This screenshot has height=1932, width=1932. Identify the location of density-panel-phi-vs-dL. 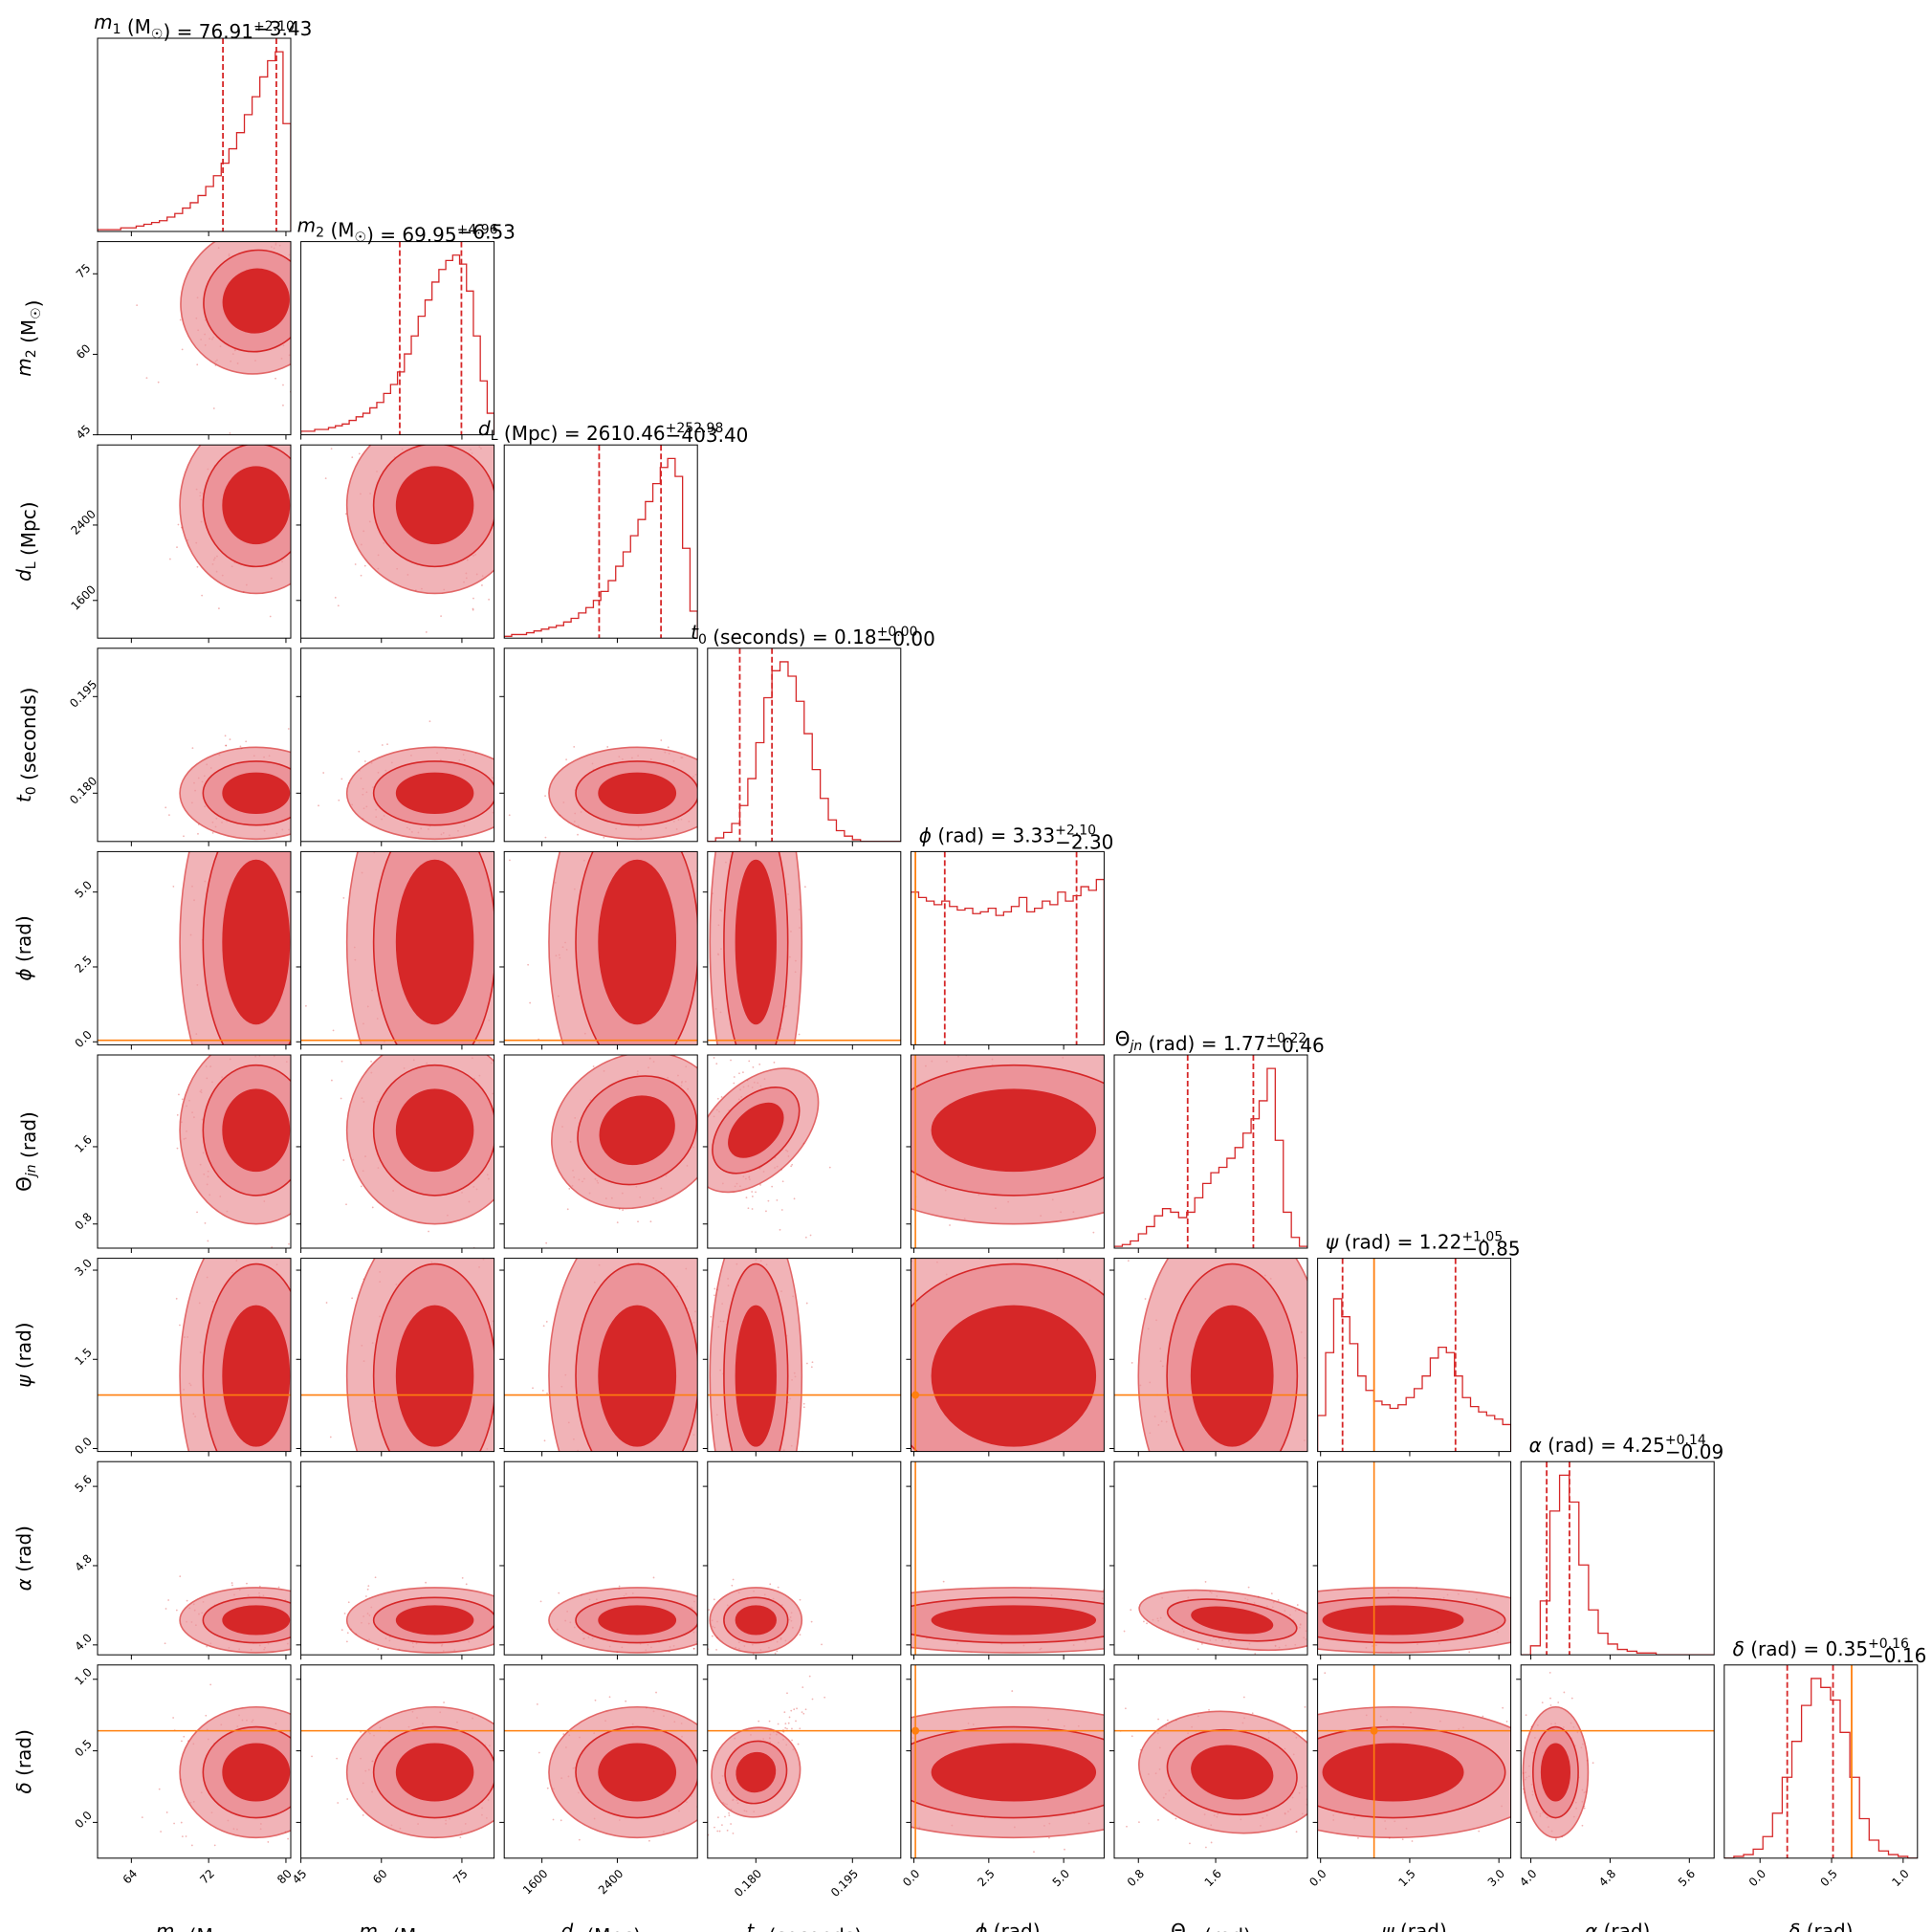
(614, 881).